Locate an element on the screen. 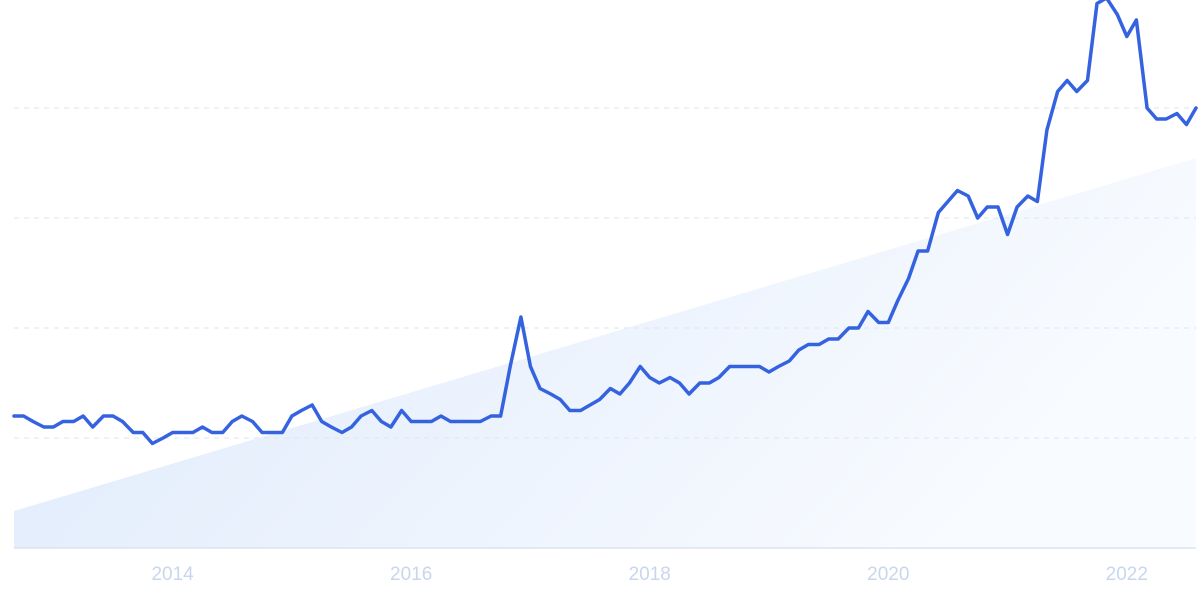  x-tick-label: 2022 is located at coordinates (1127, 574).